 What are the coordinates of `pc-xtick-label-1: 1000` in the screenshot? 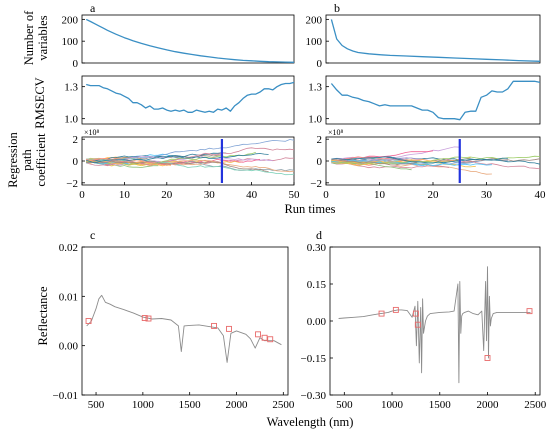 It's located at (143, 405).